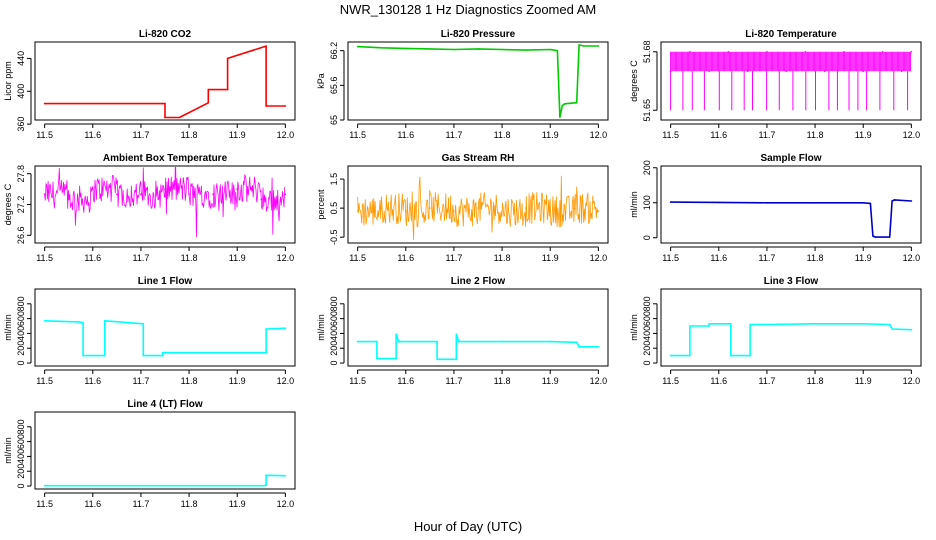  I want to click on series-temperature-oscillation, so click(791, 81).